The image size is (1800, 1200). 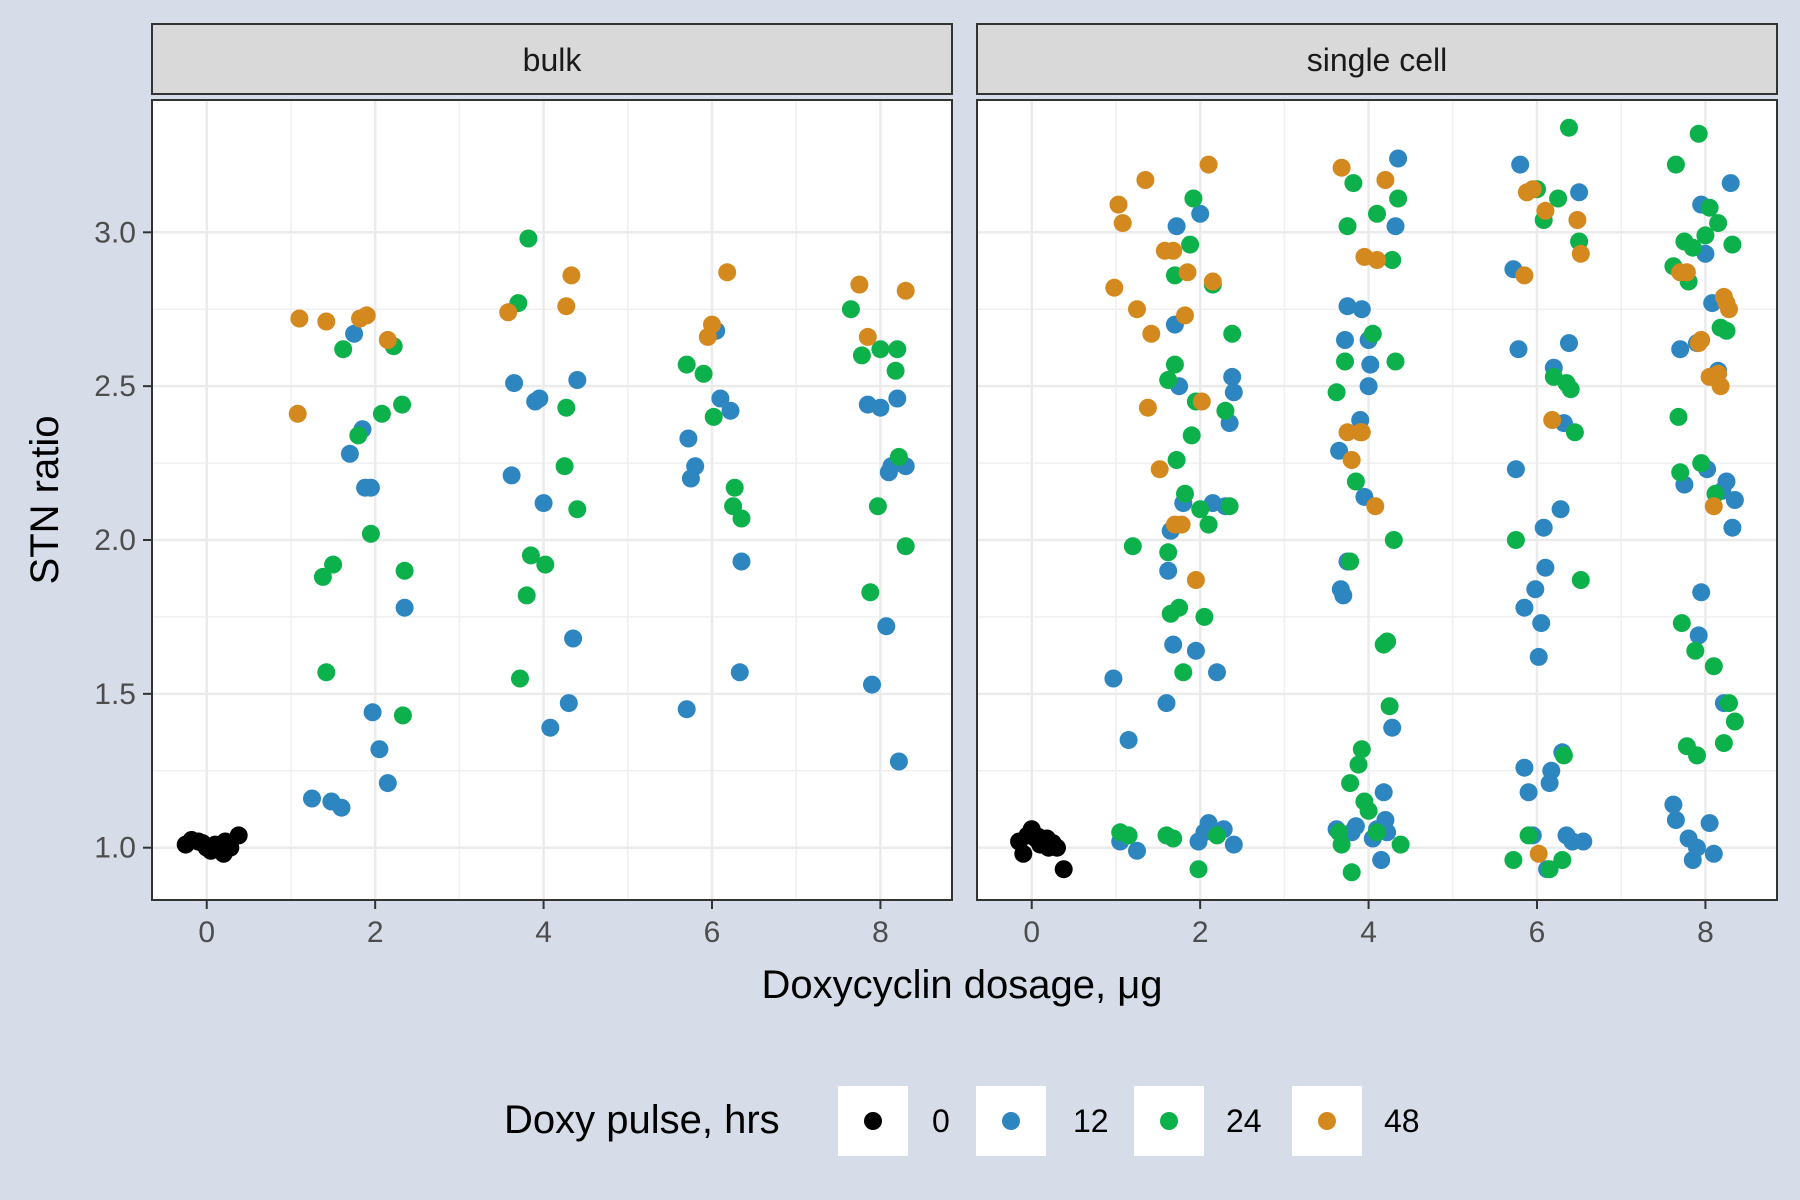 I want to click on x-tick-label: 4, so click(x=543, y=932).